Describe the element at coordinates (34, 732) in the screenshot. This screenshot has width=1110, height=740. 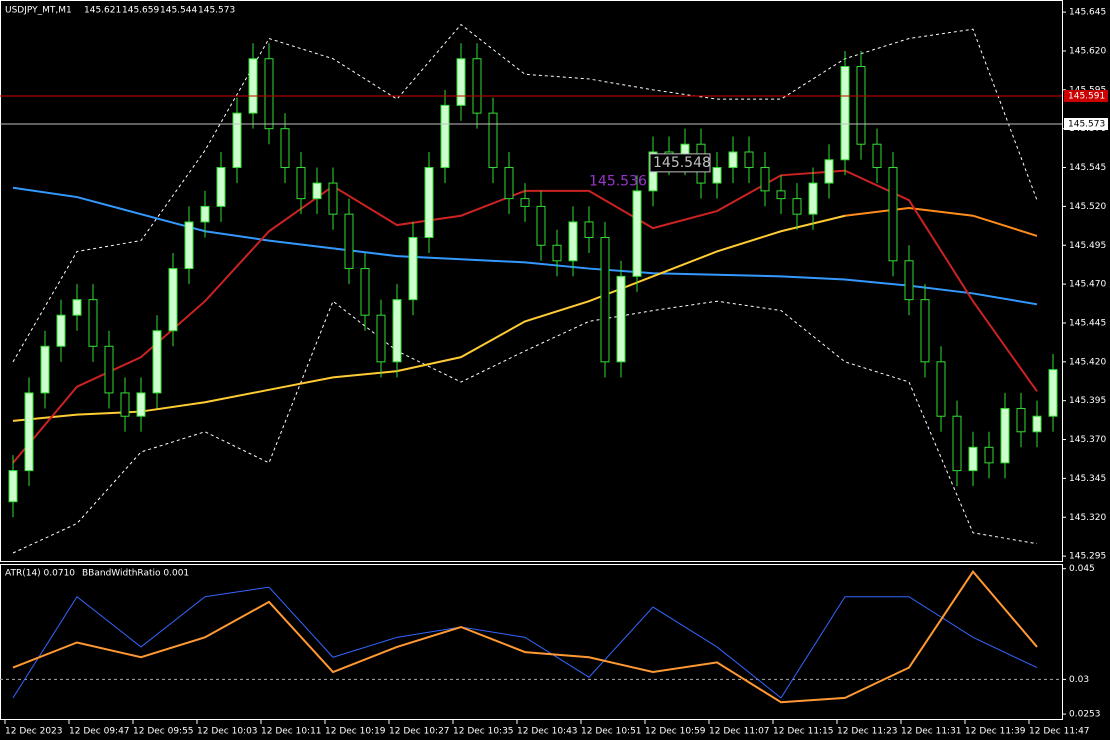
I see `x-tick-label: 12 Dec 2023` at that location.